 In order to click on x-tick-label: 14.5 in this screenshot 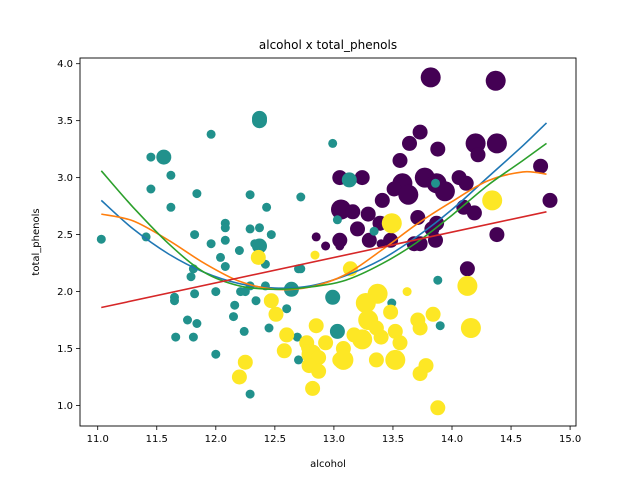, I will do `click(511, 439)`.